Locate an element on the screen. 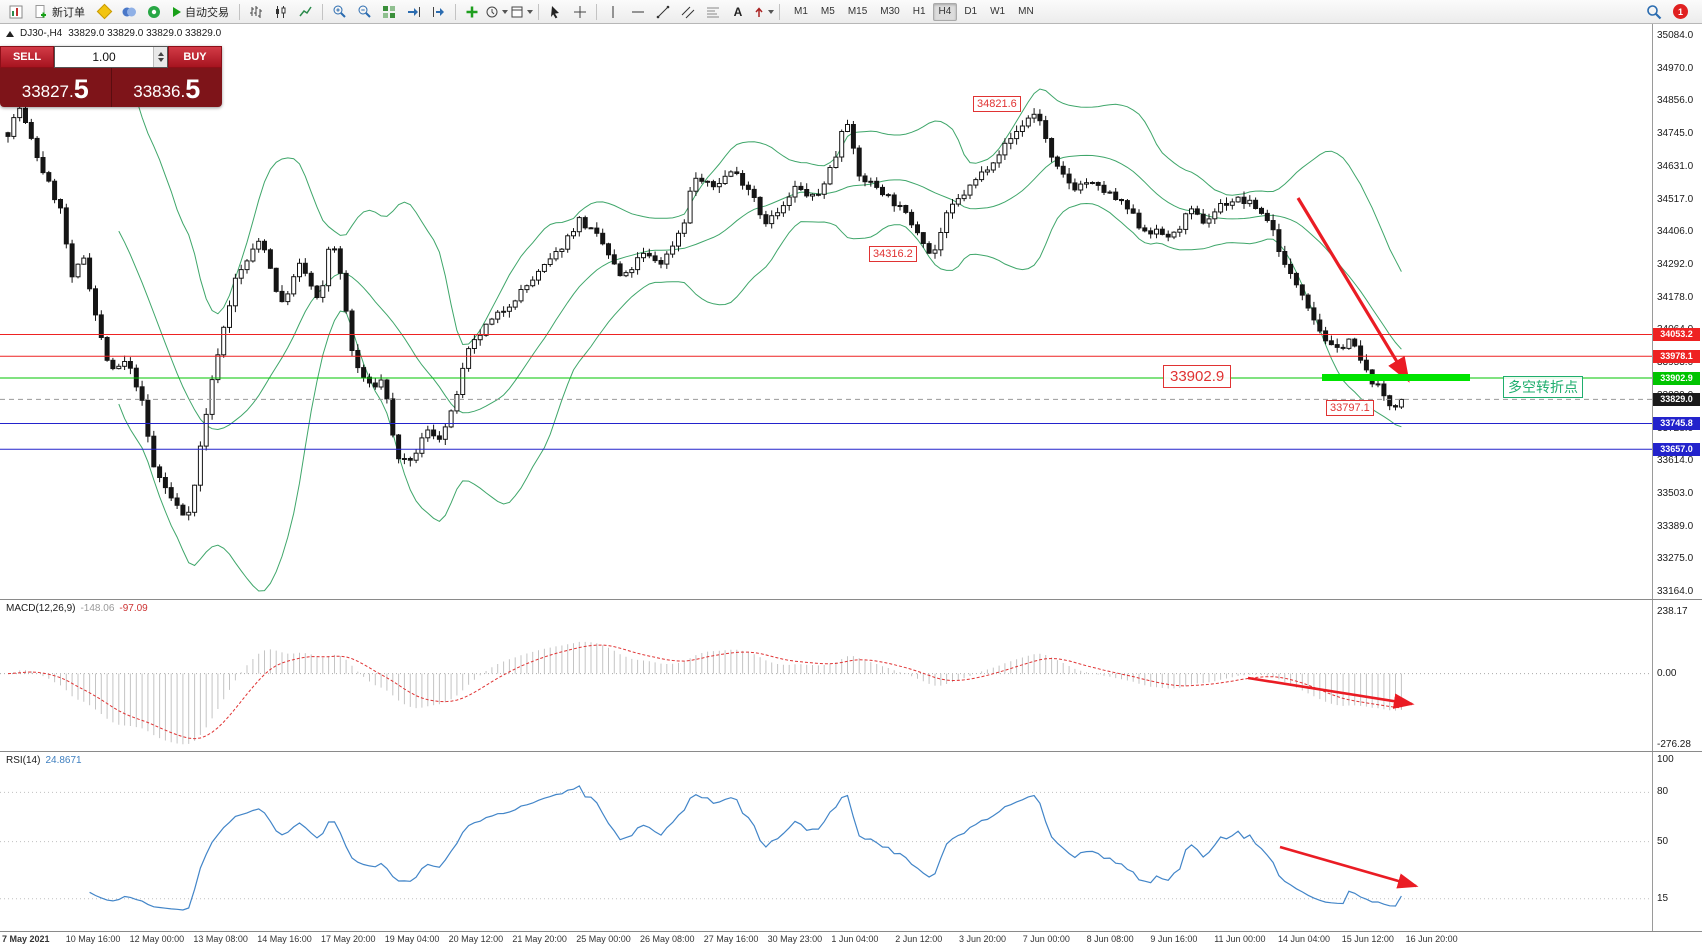  crosshair-icon is located at coordinates (580, 12).